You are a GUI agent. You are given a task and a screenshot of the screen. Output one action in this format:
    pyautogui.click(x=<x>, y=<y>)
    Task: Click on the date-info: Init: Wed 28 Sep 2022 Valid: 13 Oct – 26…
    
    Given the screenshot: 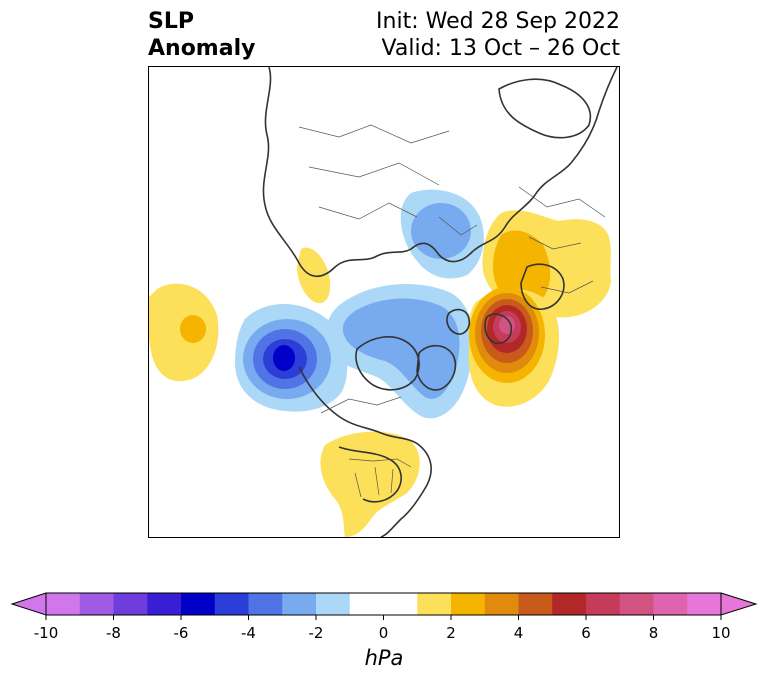 What is the action you would take?
    pyautogui.click(x=498, y=35)
    